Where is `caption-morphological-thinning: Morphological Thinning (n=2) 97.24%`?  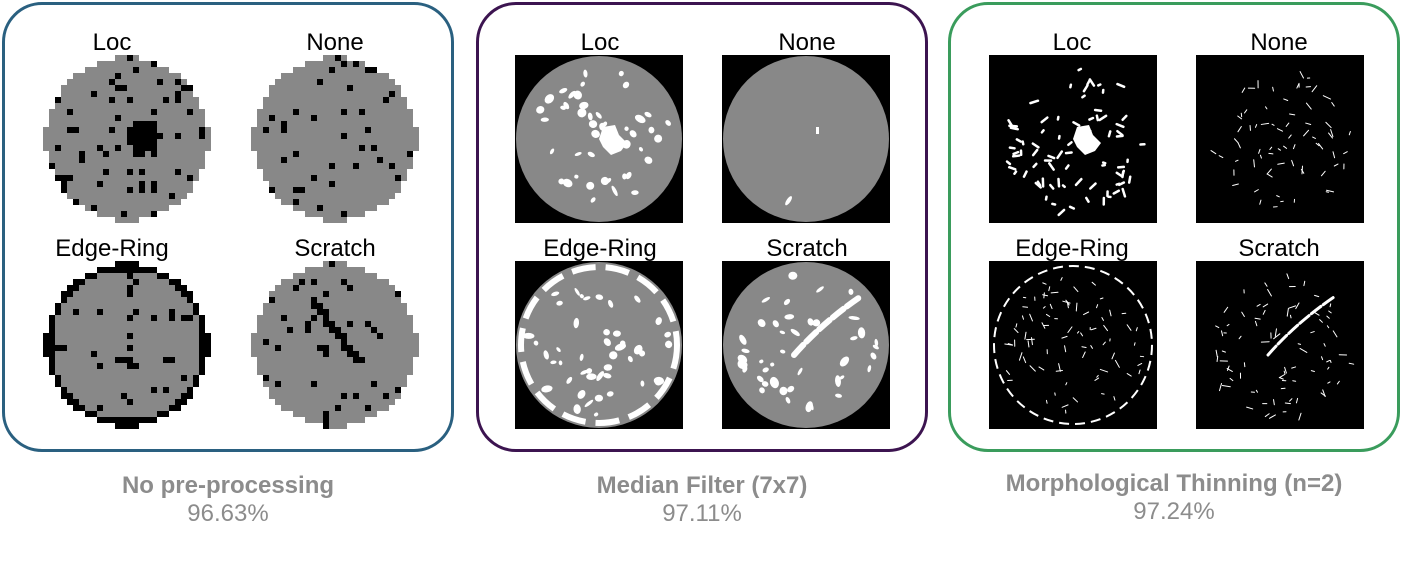
caption-morphological-thinning: Morphological Thinning (n=2) 97.24% is located at coordinates (1174, 498).